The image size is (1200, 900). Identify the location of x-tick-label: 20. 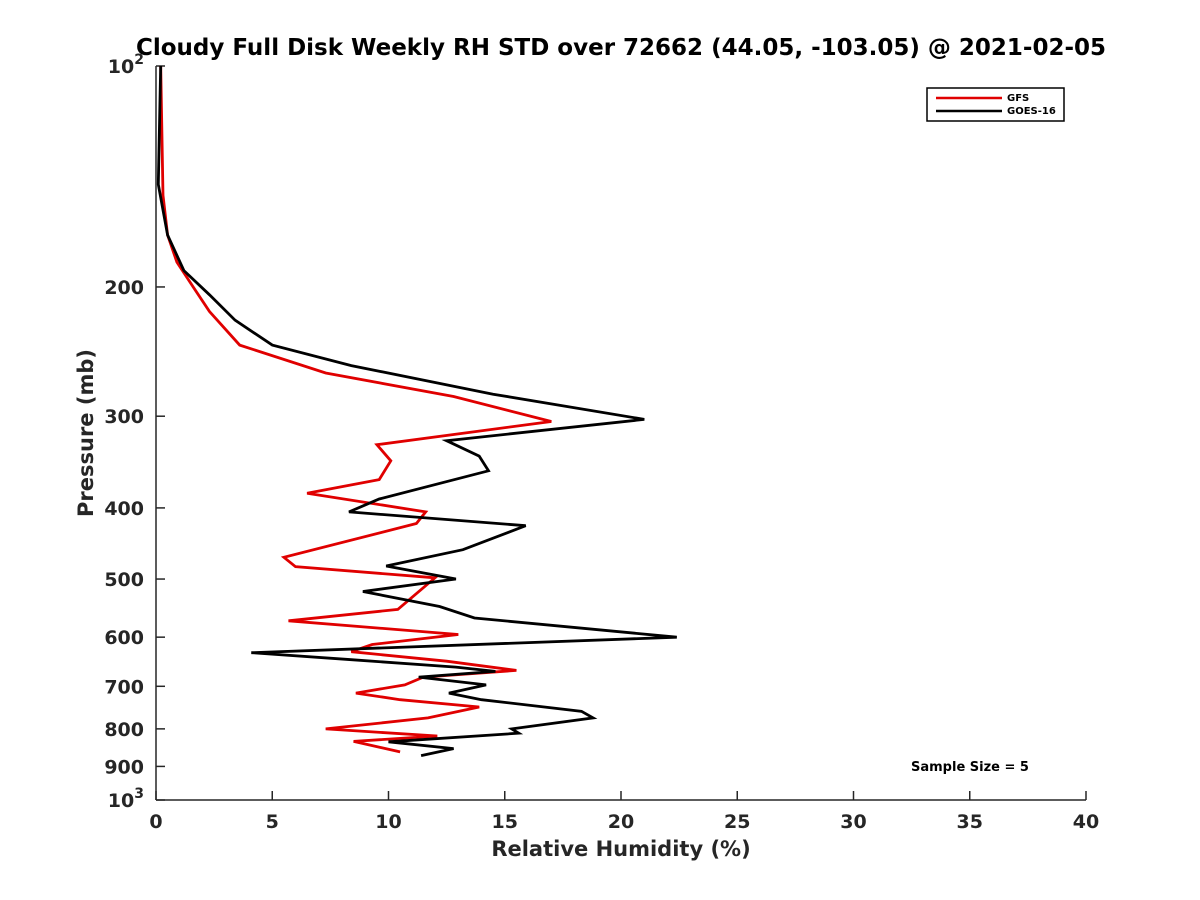
(621, 822).